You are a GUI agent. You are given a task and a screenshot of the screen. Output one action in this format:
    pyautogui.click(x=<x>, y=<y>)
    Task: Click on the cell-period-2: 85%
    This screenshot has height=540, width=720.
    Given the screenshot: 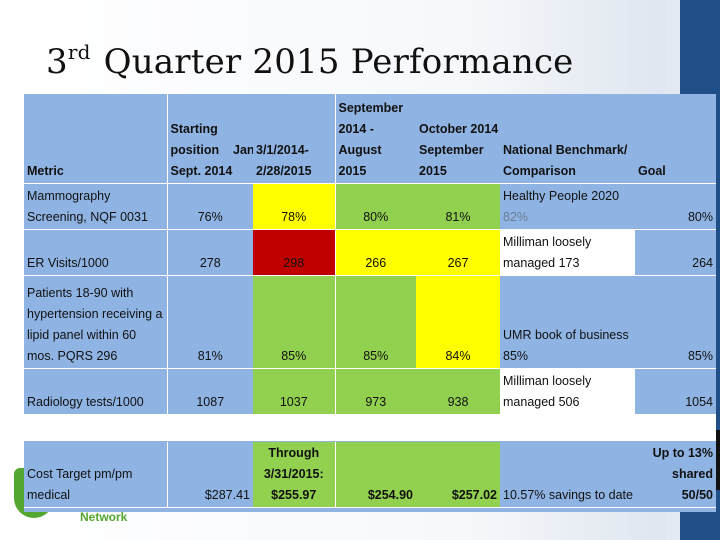 What is the action you would take?
    pyautogui.click(x=375, y=322)
    